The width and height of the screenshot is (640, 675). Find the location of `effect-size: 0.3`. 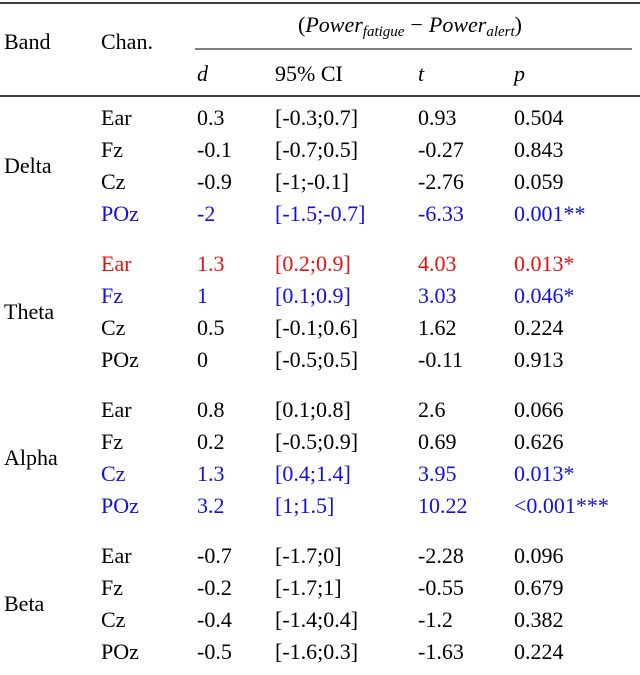

effect-size: 0.3 is located at coordinates (211, 117).